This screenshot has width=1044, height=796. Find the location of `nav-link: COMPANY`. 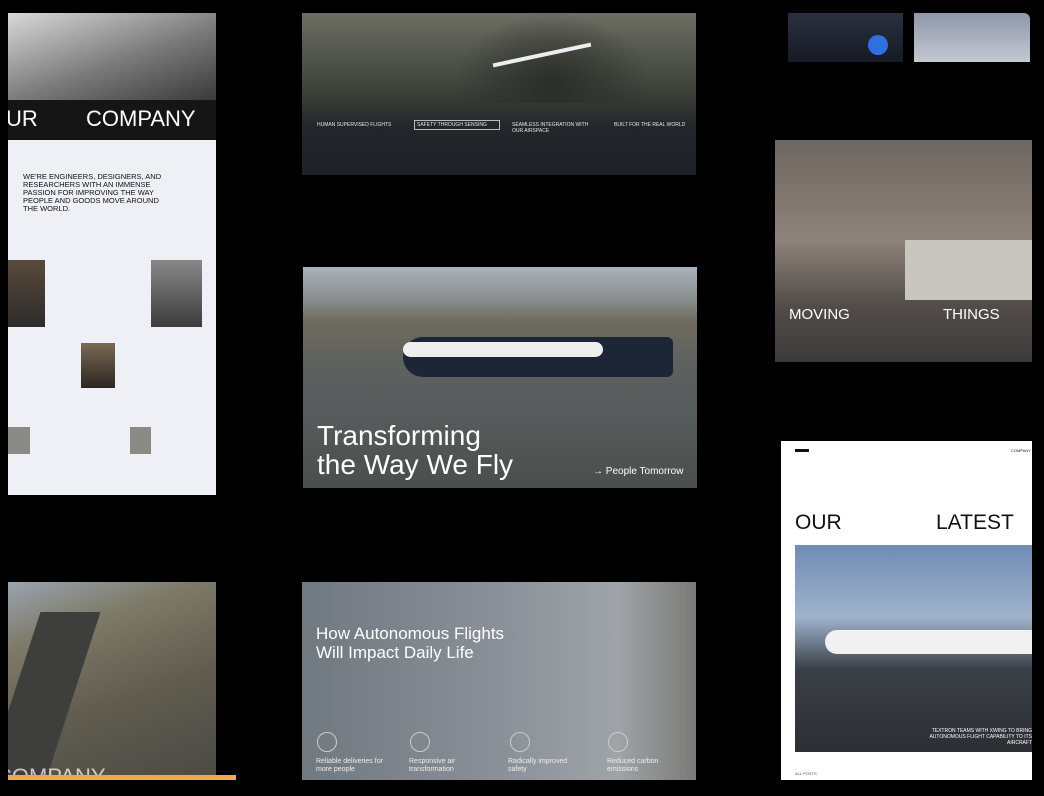

nav-link: COMPANY is located at coordinates (1021, 450).